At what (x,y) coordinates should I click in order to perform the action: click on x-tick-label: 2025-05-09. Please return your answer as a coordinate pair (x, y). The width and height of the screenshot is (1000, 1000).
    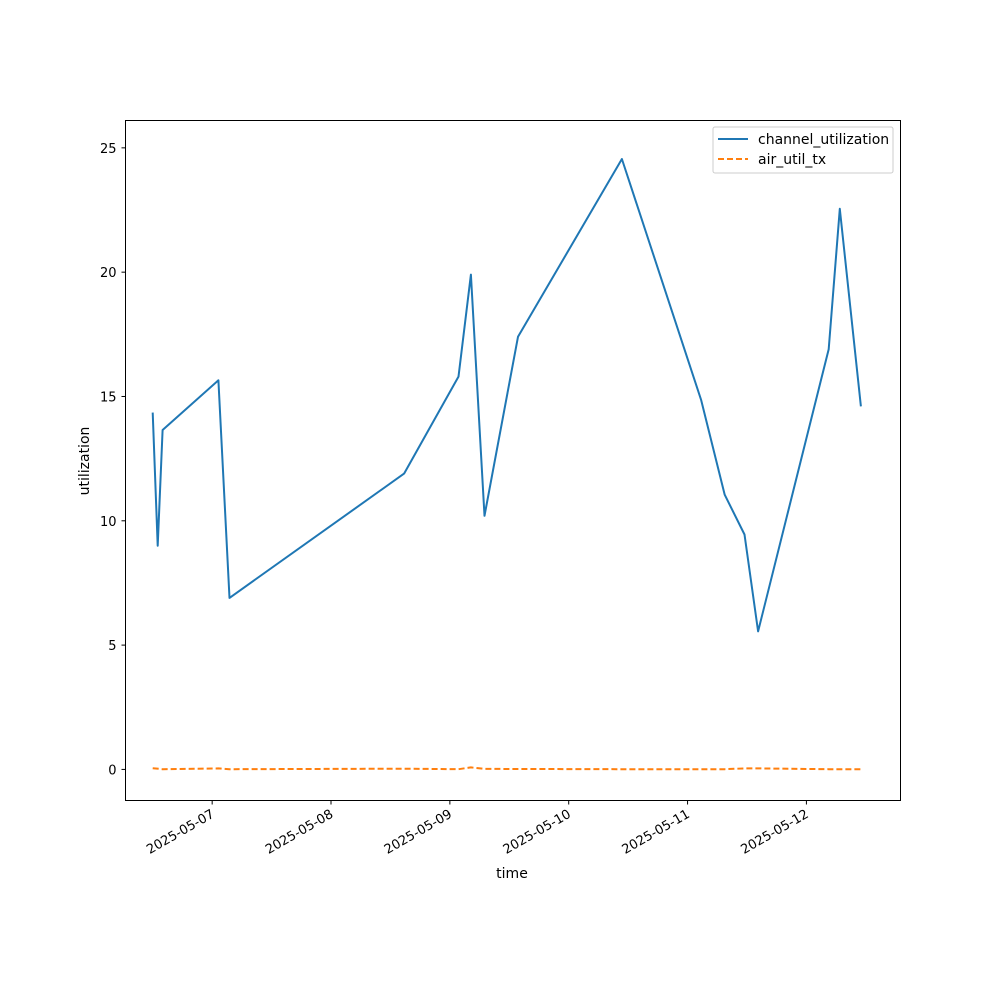
    Looking at the image, I should click on (418, 832).